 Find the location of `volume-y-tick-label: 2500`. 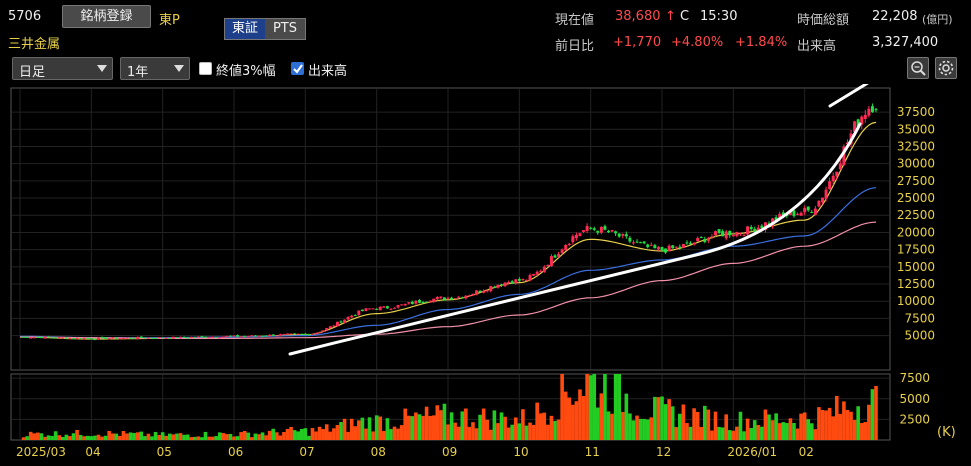

volume-y-tick-label: 2500 is located at coordinates (914, 419).